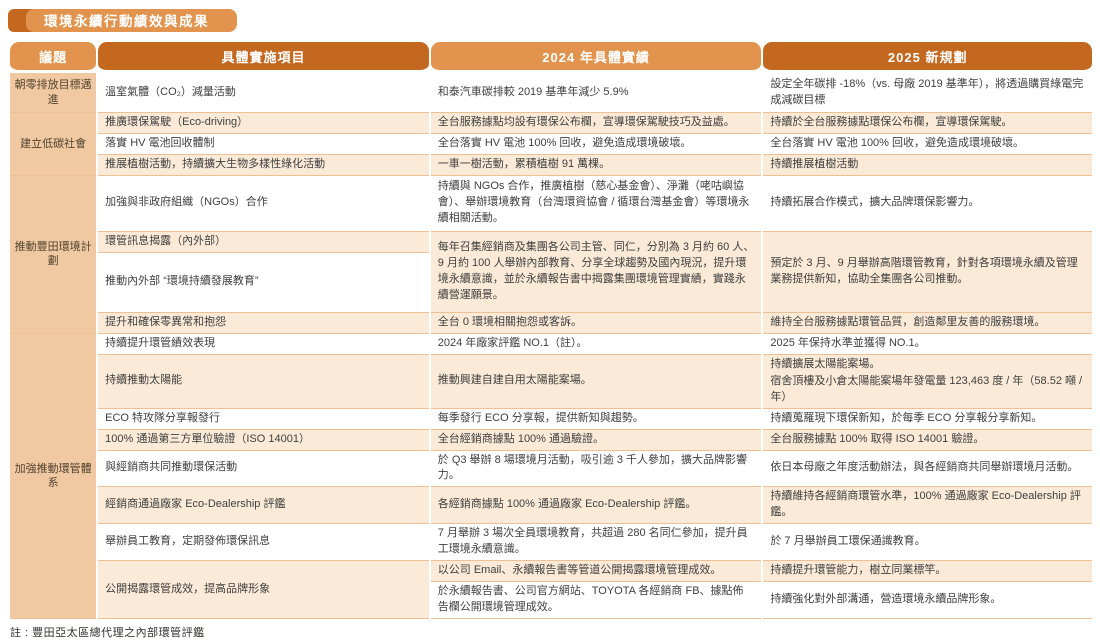 The height and width of the screenshot is (640, 1100). What do you see at coordinates (107, 632) in the screenshot?
I see `footnote: 註 : 豐田亞太區總代理之內部環管評鑑` at bounding box center [107, 632].